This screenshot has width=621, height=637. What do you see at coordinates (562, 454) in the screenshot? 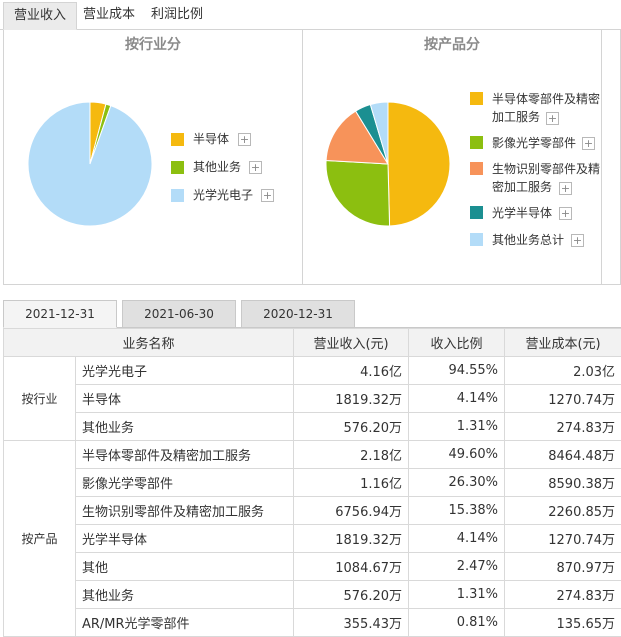
I see `row-cost: 8464.48万` at bounding box center [562, 454].